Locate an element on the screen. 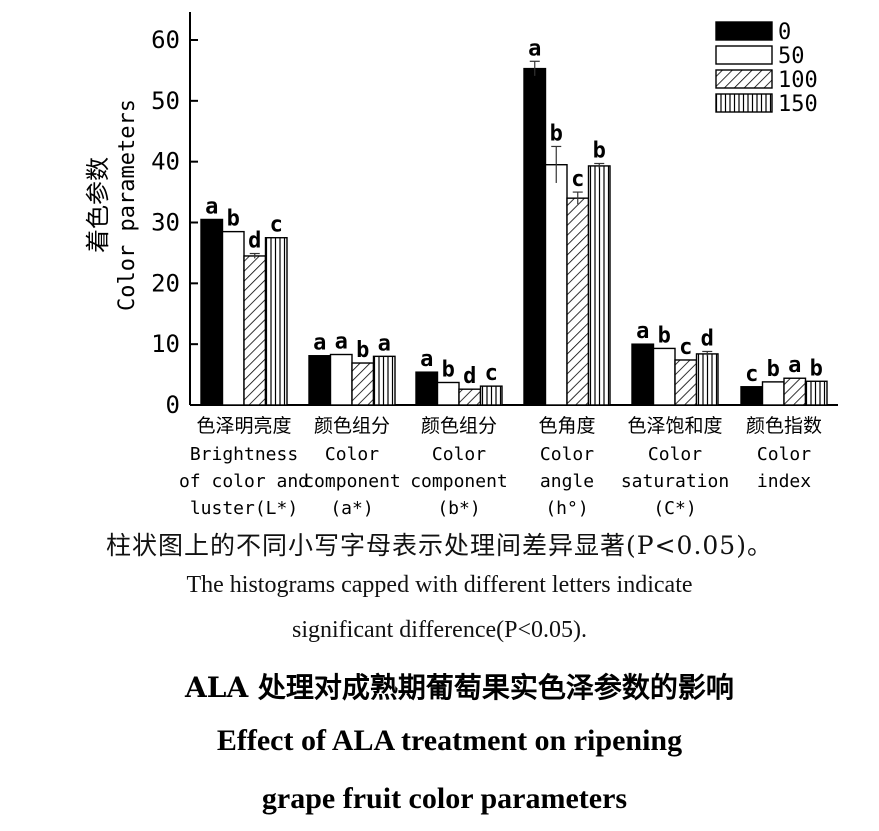  caption-en-line2: significant difference(P<0.05). is located at coordinates (439, 630).